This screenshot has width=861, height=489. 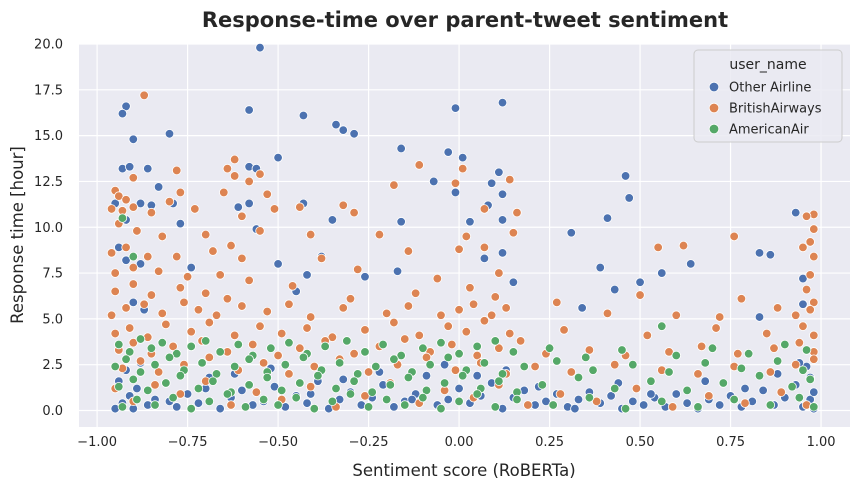 I want to click on legend-box, so click(x=768, y=96).